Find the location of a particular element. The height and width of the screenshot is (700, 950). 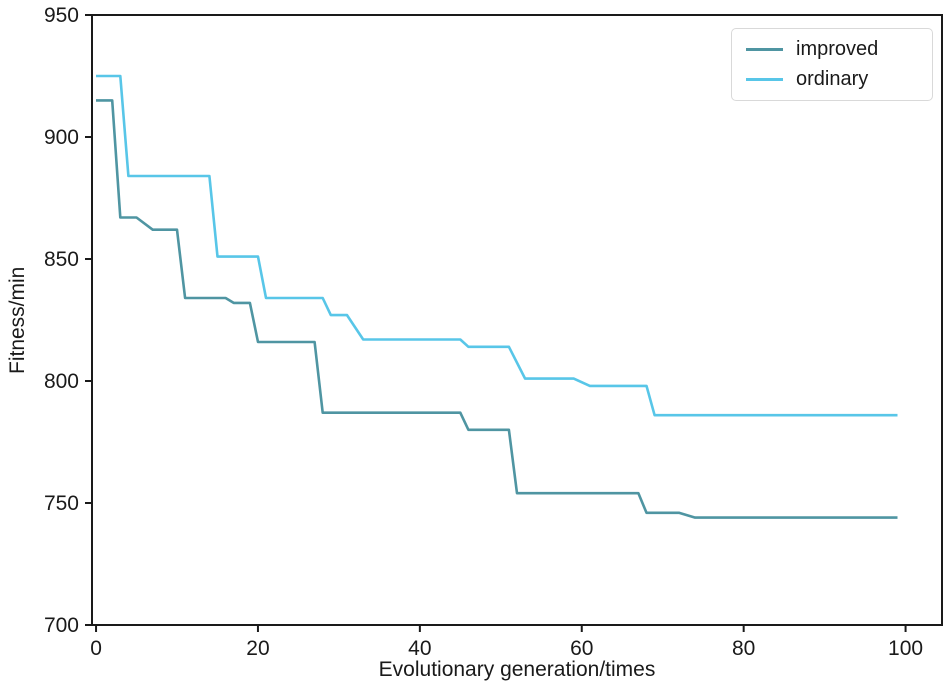

y-tick-label: 750 is located at coordinates (61, 503).